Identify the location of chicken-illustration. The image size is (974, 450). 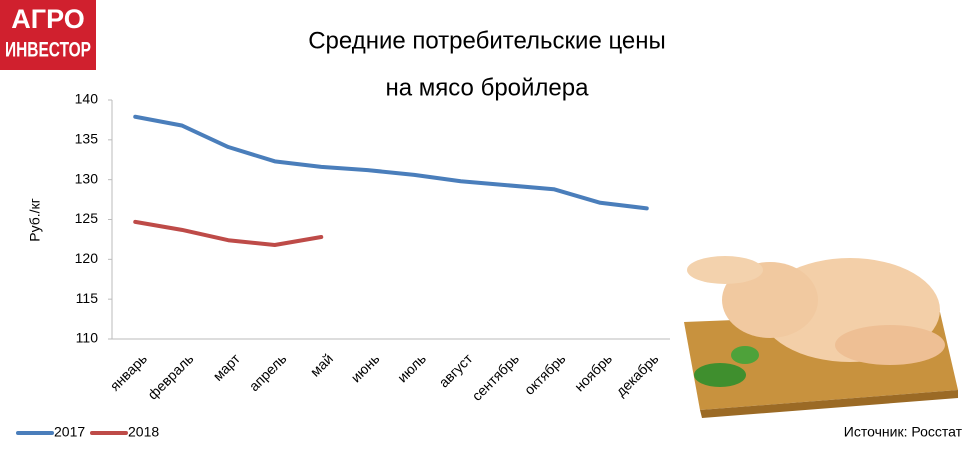
(821, 337).